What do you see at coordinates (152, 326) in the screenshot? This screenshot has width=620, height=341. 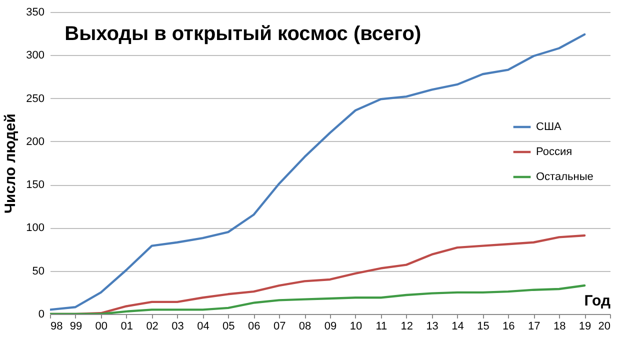 I see `x-tick-label: 02` at bounding box center [152, 326].